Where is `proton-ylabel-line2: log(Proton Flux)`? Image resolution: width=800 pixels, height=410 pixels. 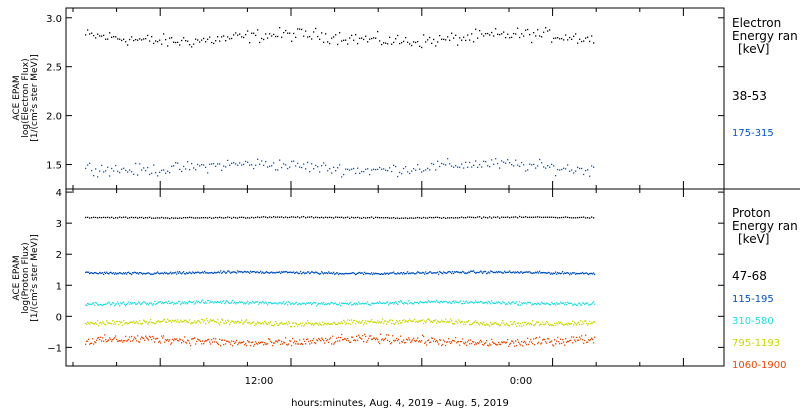
proton-ylabel-line2: log(Proton Flux) is located at coordinates (26, 277).